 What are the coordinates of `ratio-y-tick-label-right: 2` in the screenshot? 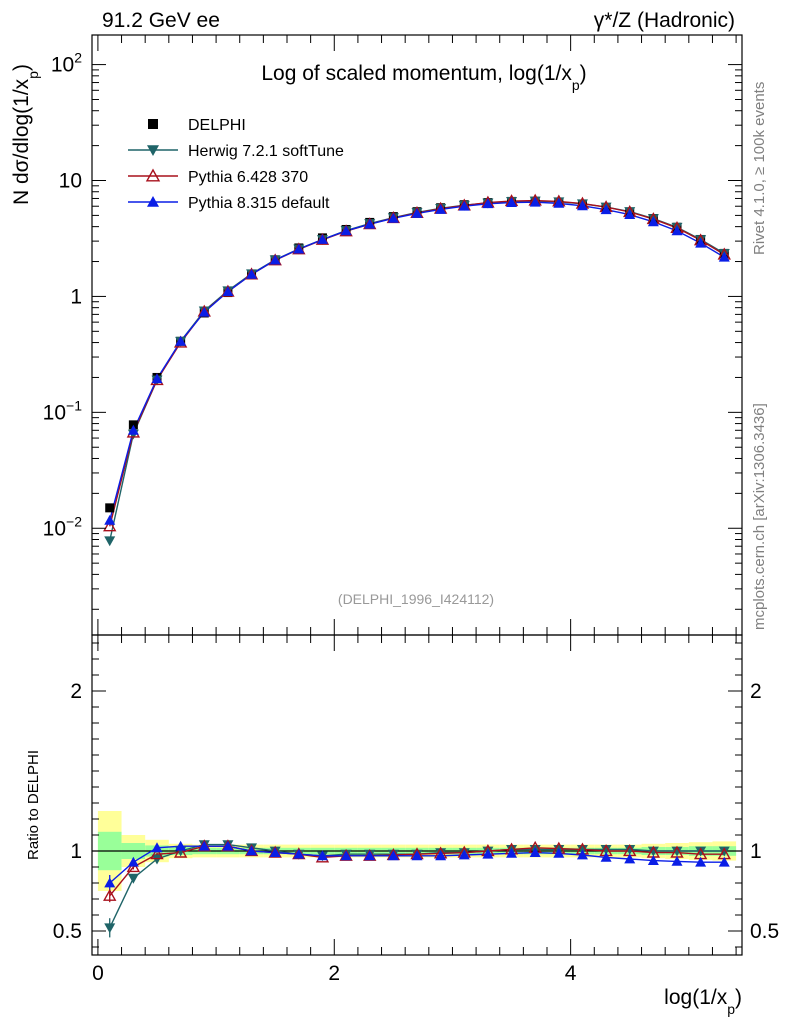 It's located at (756, 691).